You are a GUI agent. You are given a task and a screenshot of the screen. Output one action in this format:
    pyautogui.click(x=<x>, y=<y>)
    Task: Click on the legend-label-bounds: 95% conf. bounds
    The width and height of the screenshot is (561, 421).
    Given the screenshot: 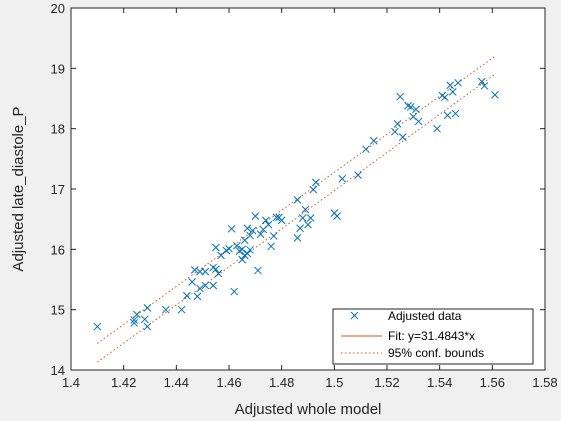 What is the action you would take?
    pyautogui.click(x=436, y=353)
    